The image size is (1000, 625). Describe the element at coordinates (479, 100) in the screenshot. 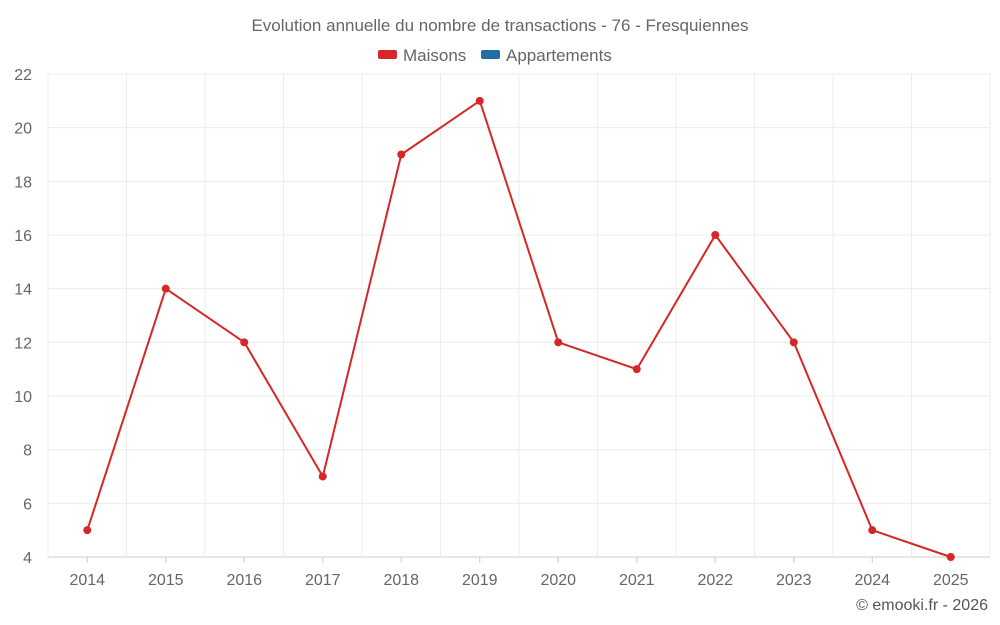

I see `data-point-2019` at that location.